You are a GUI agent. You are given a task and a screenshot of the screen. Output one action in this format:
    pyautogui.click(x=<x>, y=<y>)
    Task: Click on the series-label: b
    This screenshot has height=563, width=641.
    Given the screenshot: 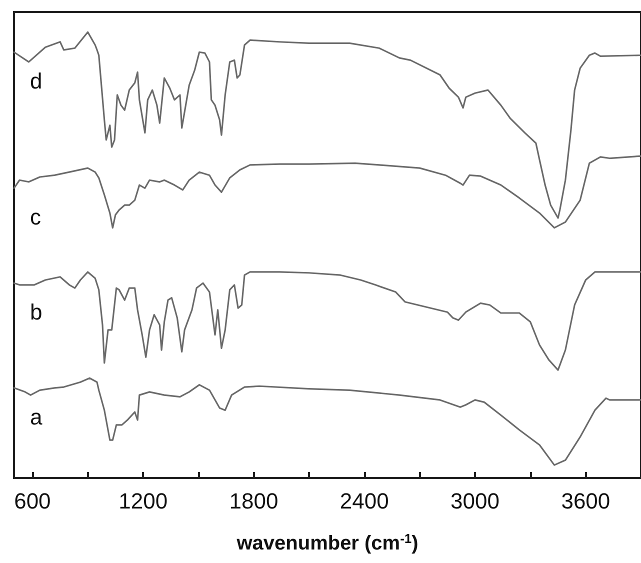 What is the action you would take?
    pyautogui.click(x=36, y=312)
    